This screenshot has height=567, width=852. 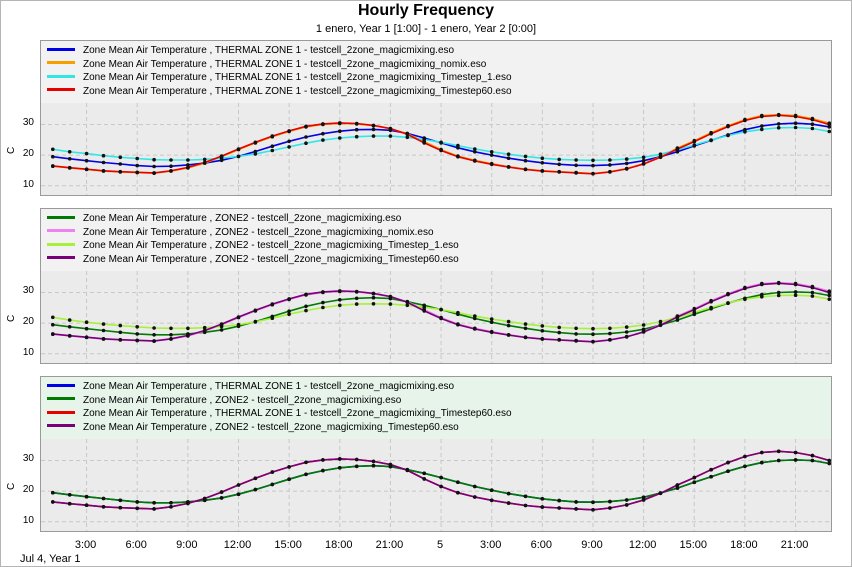 What do you see at coordinates (541, 545) in the screenshot?
I see `x-tick-label: 6:00` at bounding box center [541, 545].